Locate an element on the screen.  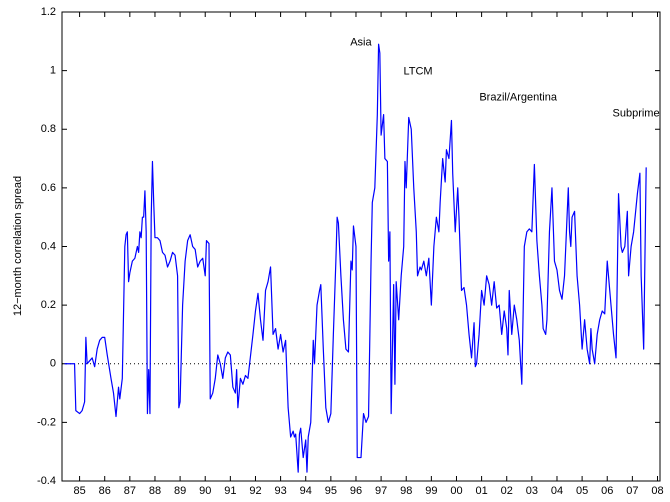
x-tick-label: 87 is located at coordinates (130, 491).